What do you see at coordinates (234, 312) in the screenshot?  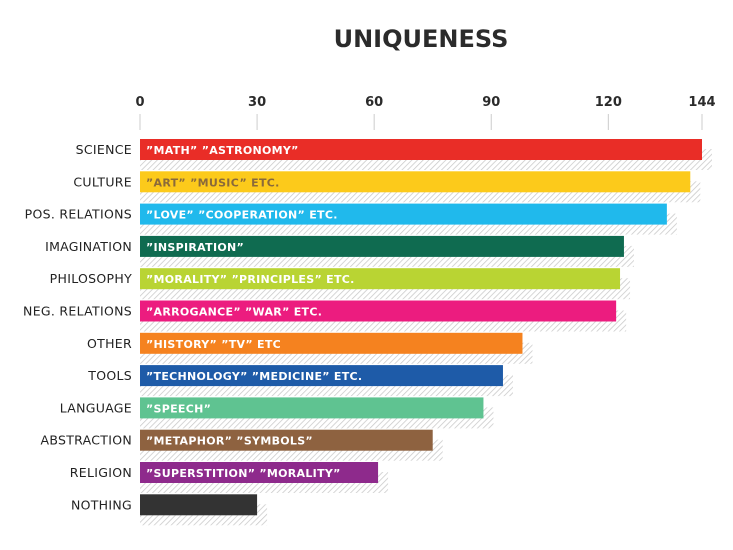 I see `bar-label: ”ARROGANCE” ”WAR” ETC.` at bounding box center [234, 312].